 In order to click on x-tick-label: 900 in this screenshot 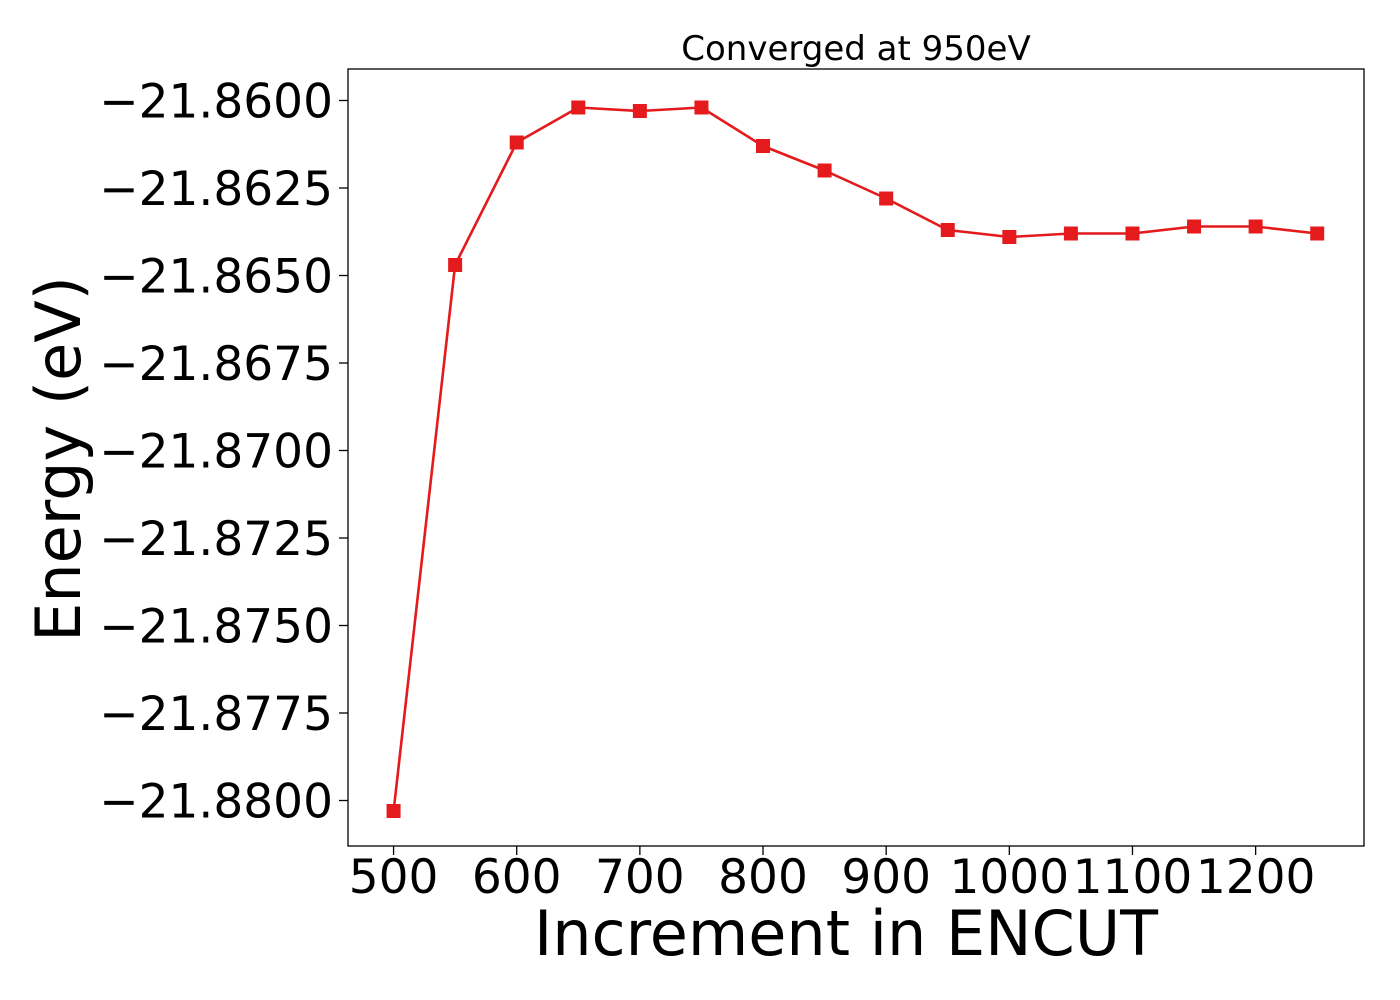, I will do `click(886, 877)`.